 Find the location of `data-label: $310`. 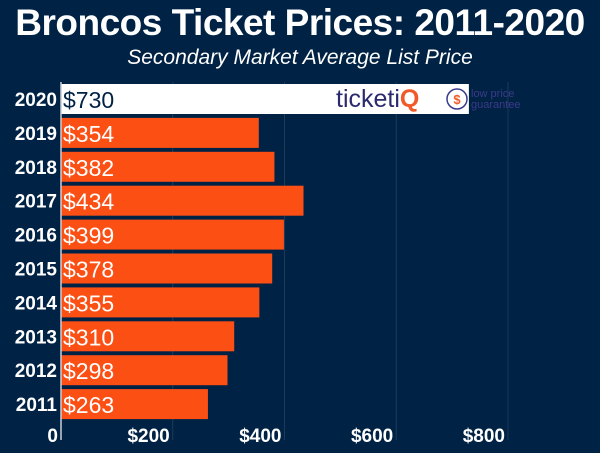

data-label: $310 is located at coordinates (88, 337).